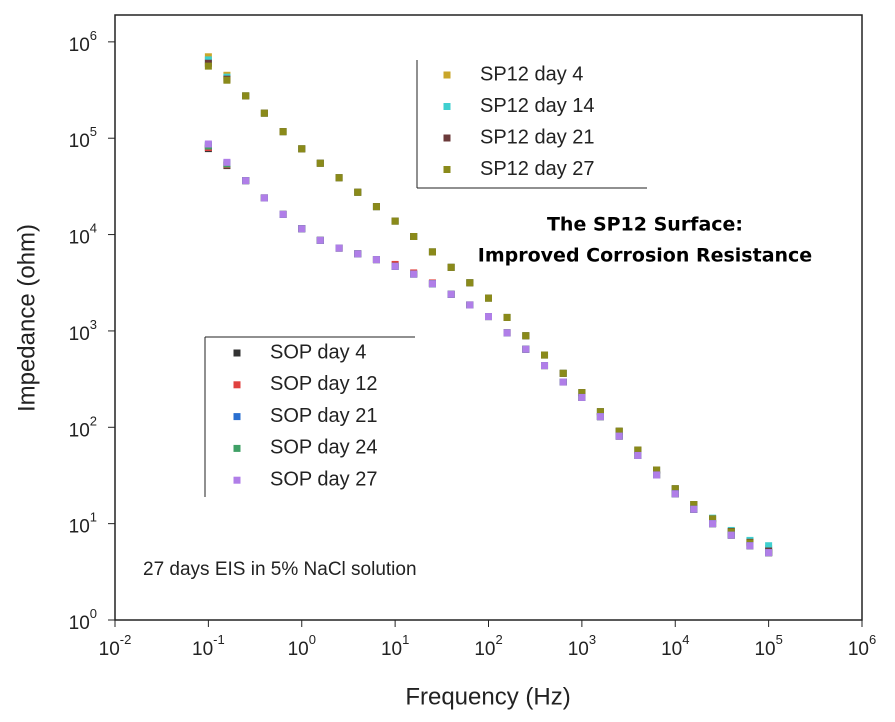 The width and height of the screenshot is (895, 722). I want to click on annotation: Improved Corrosion Resistance, so click(645, 256).